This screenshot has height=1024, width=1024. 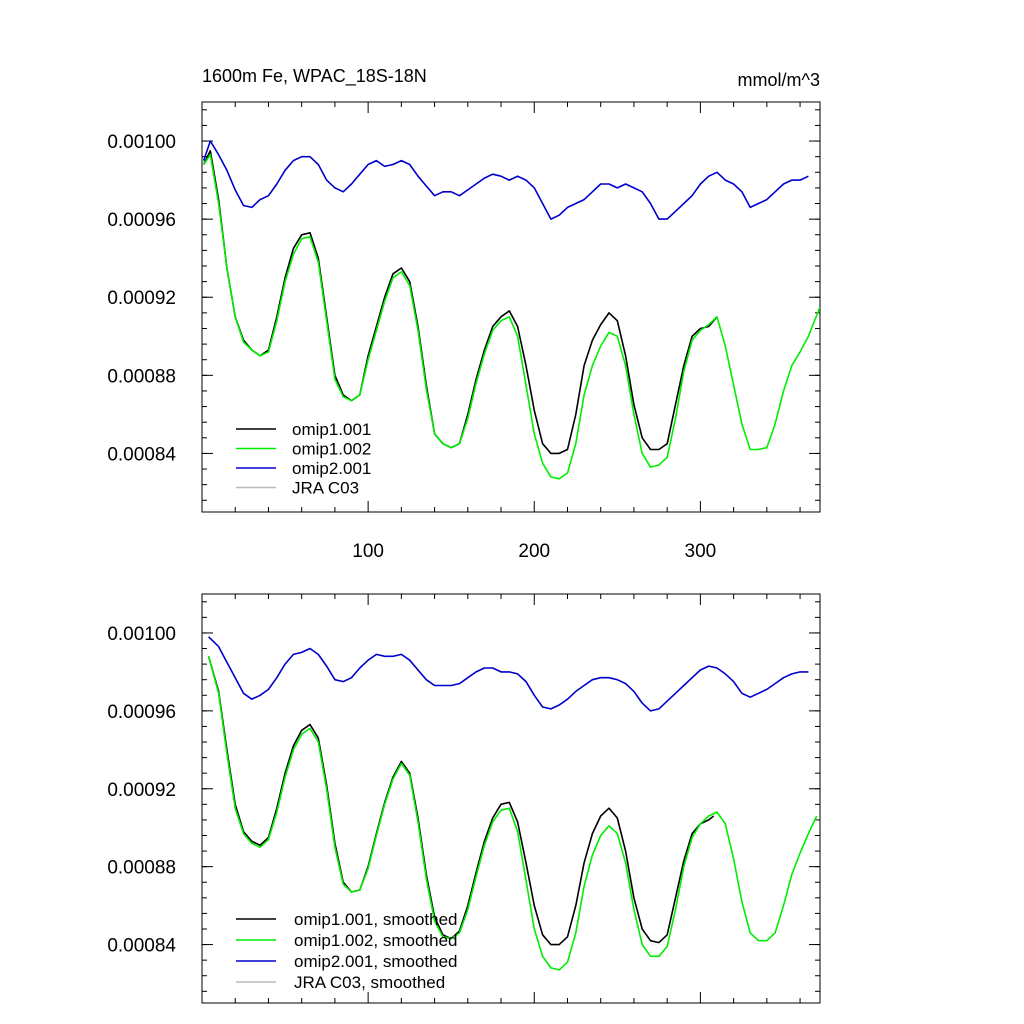 What do you see at coordinates (331, 429) in the screenshot?
I see `legend-label: omip1.001` at bounding box center [331, 429].